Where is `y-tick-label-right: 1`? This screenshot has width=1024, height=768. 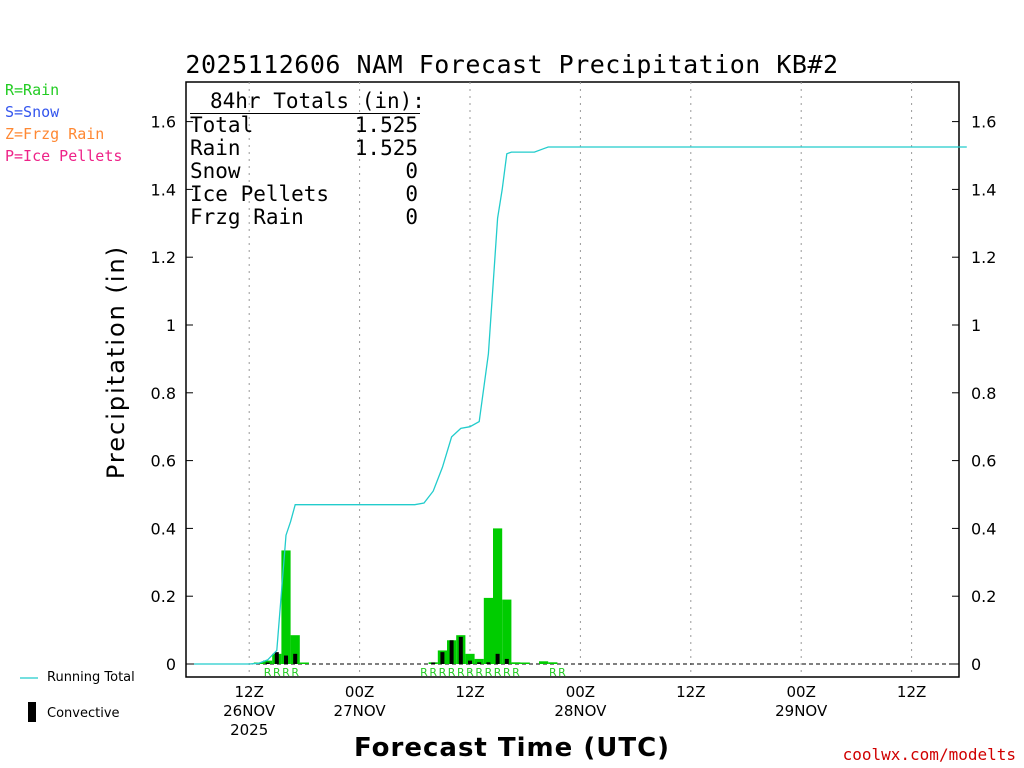 y-tick-label-right: 1 is located at coordinates (976, 325).